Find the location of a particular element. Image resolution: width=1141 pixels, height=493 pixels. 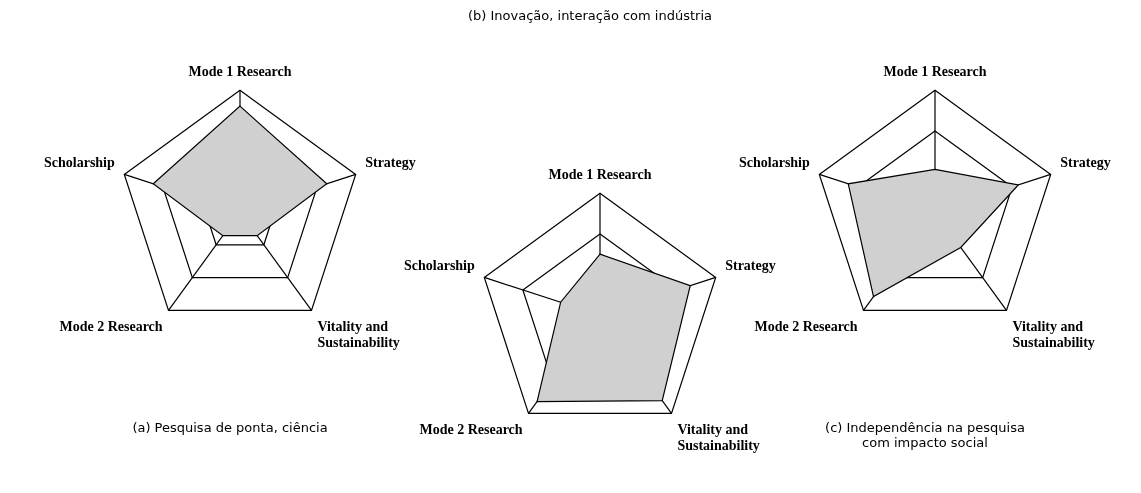

text: (a) Pesquisa de ponta, ciência is located at coordinates (230, 427).